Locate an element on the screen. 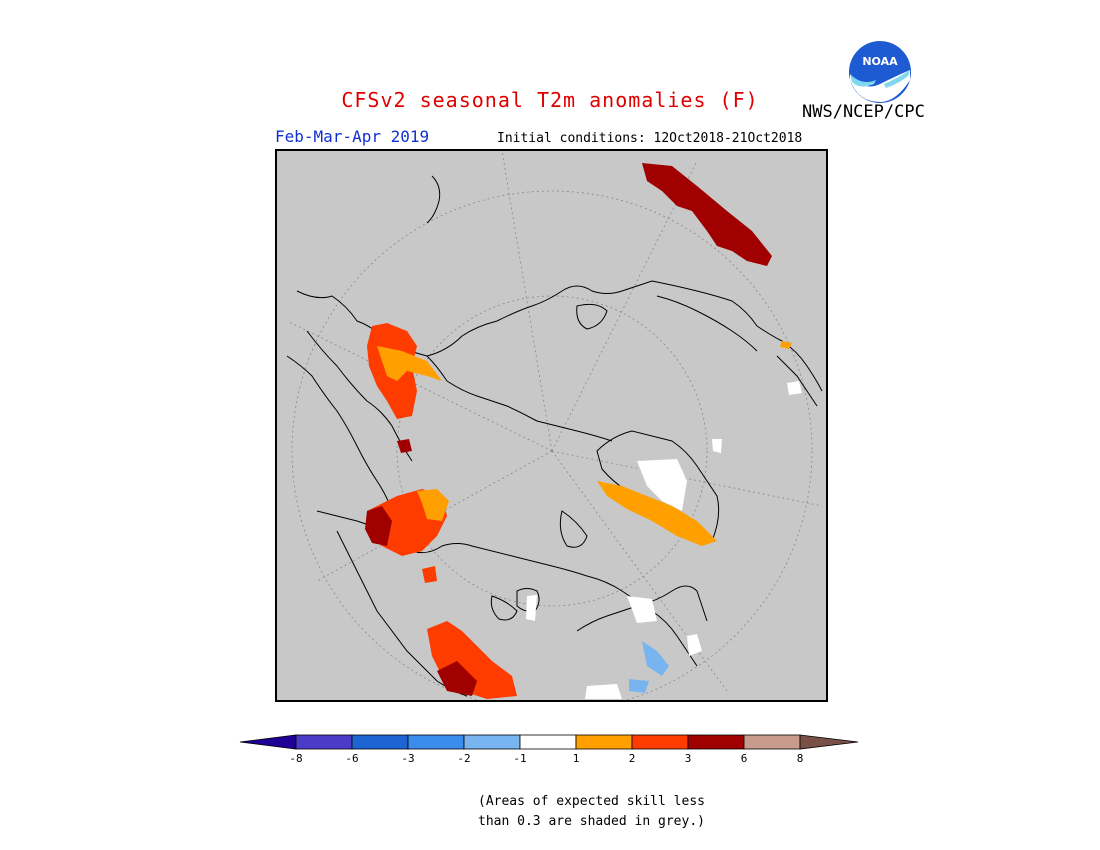 The width and height of the screenshot is (1100, 850). legend-tick-label: -6 is located at coordinates (352, 758).